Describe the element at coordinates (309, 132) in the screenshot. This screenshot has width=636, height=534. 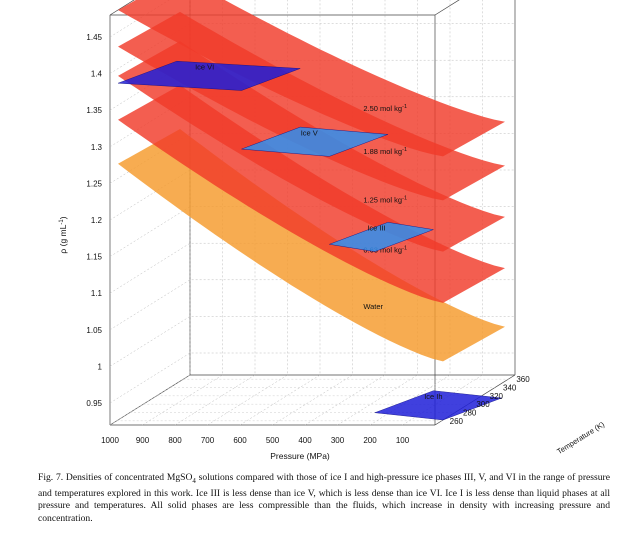
I see `series-label: Ice V` at that location.